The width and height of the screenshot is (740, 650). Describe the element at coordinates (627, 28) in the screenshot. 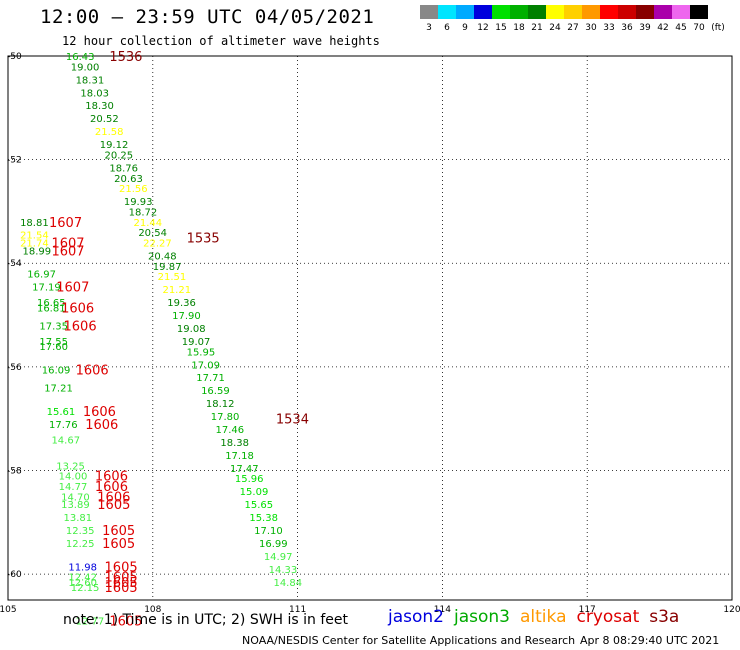

I see `color-scale-label: 36` at that location.